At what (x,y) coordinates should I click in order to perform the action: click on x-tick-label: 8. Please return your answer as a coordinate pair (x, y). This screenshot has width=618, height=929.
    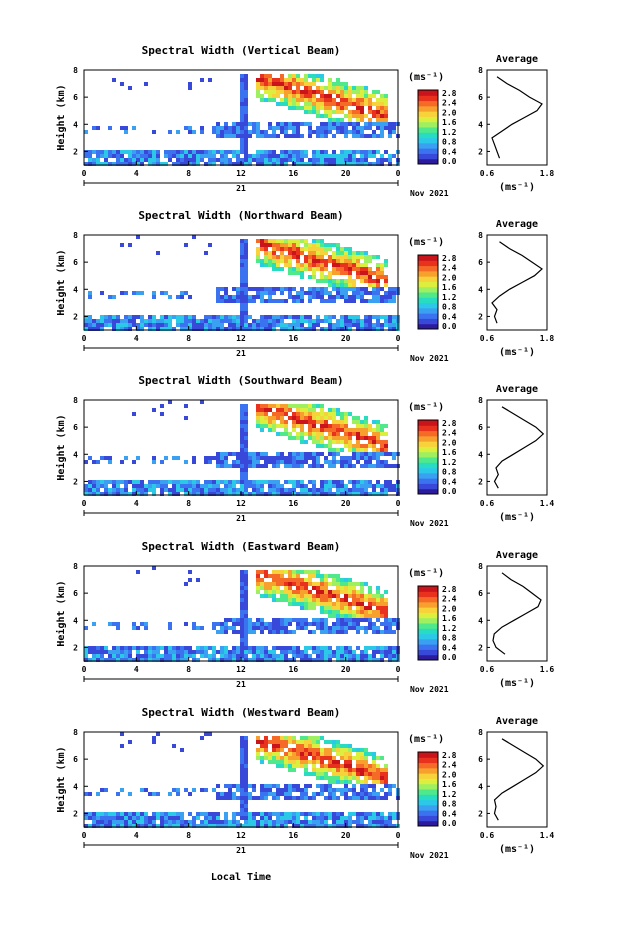
    Looking at the image, I should click on (188, 173).